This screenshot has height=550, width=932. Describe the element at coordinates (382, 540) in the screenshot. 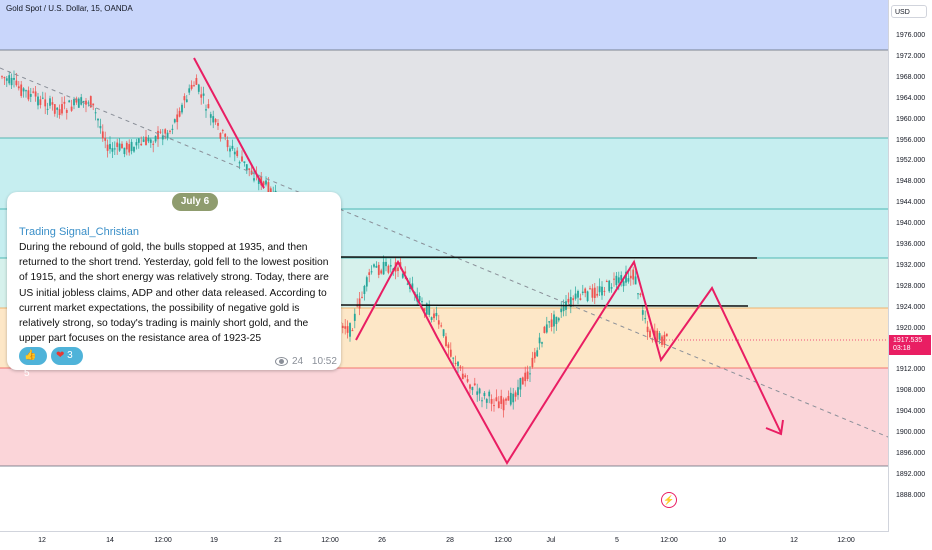

I see `time-label: 26` at that location.